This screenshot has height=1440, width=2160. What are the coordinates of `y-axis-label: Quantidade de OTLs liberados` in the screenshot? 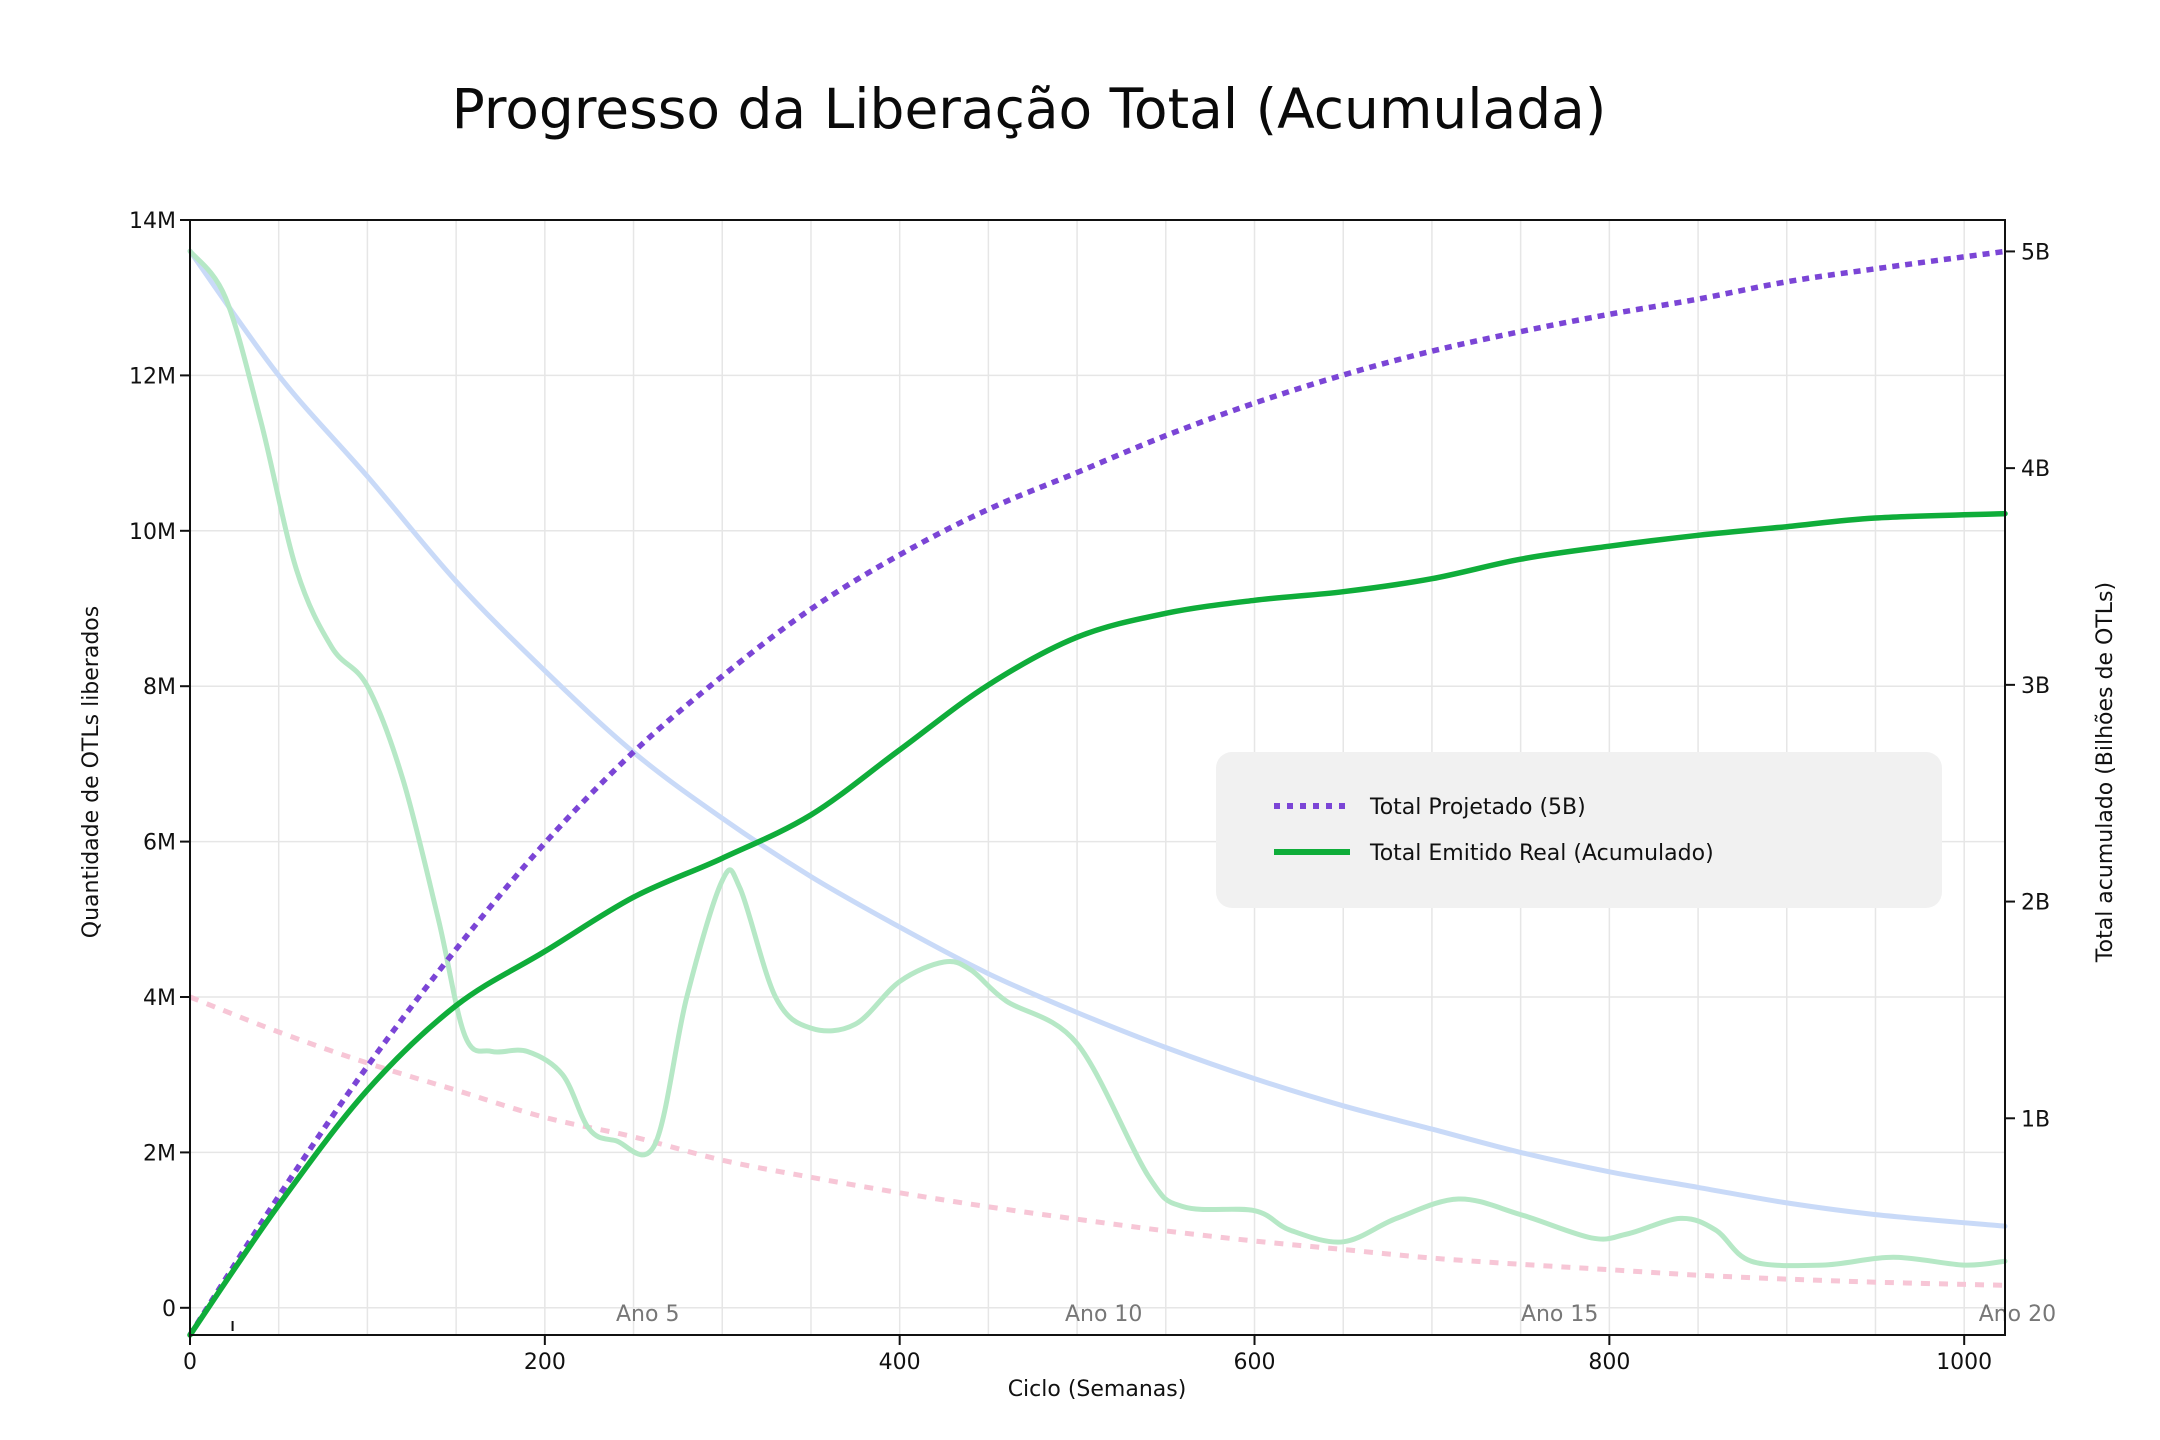 It's located at (91, 772).